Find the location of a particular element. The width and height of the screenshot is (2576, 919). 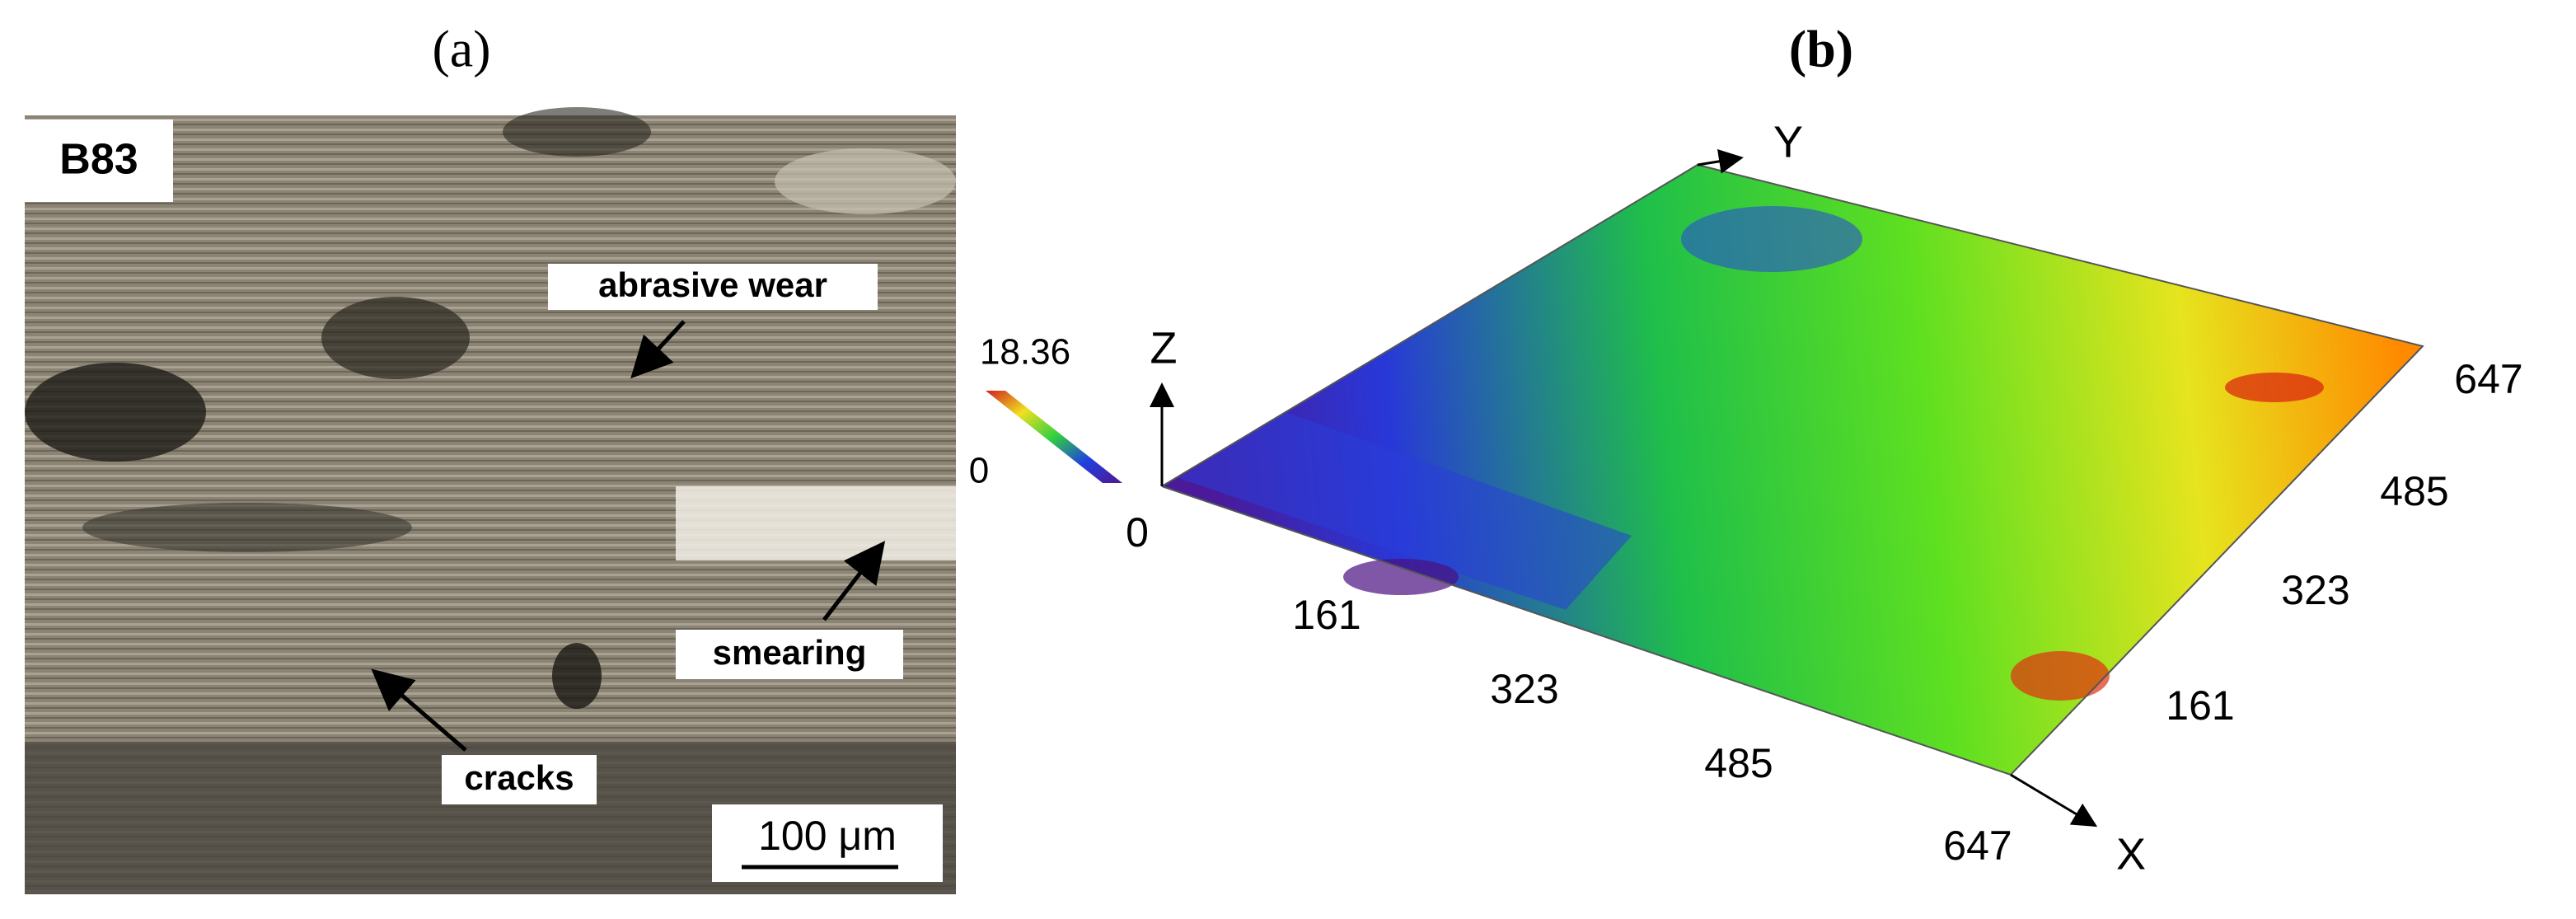

y-tick-label: 323 is located at coordinates (2315, 590).